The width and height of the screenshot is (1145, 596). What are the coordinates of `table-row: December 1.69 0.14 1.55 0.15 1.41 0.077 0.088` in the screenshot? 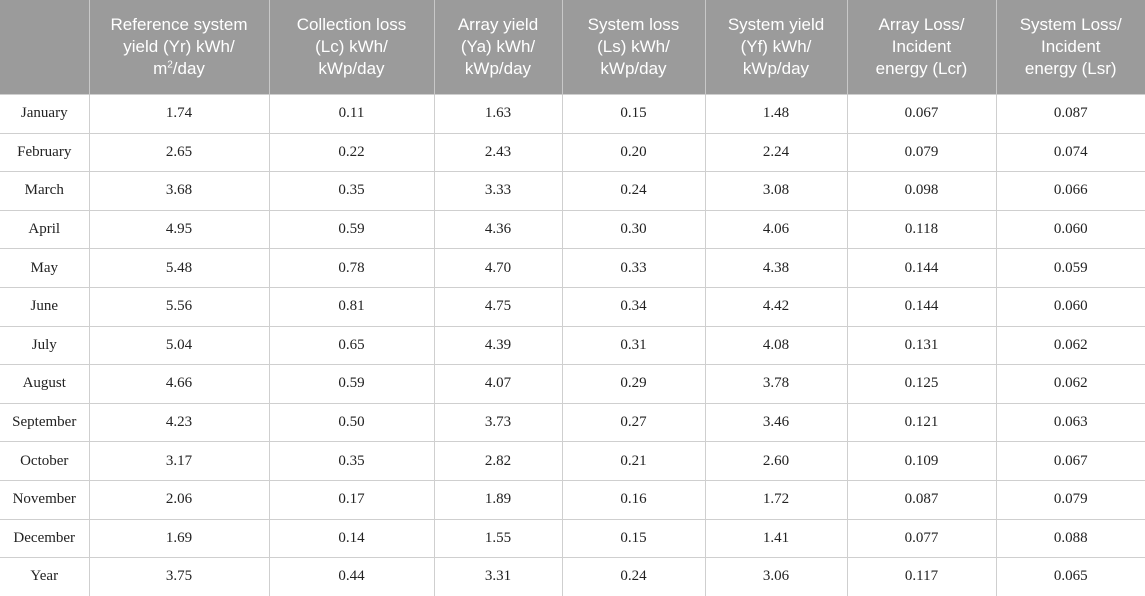 It's located at (572, 538).